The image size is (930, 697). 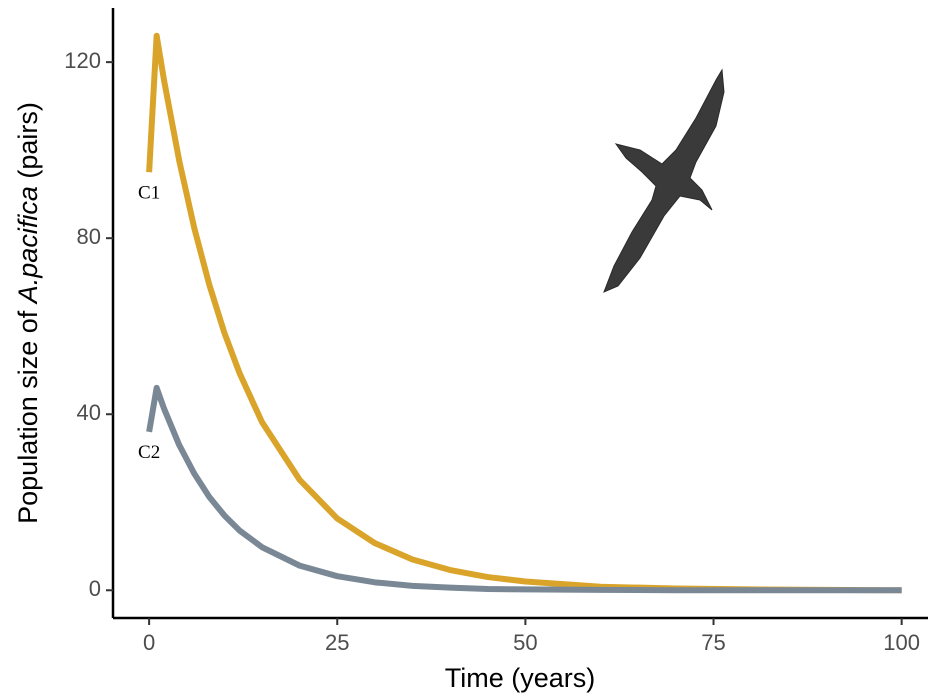 I want to click on x-tick-label: 50, so click(x=525, y=642).